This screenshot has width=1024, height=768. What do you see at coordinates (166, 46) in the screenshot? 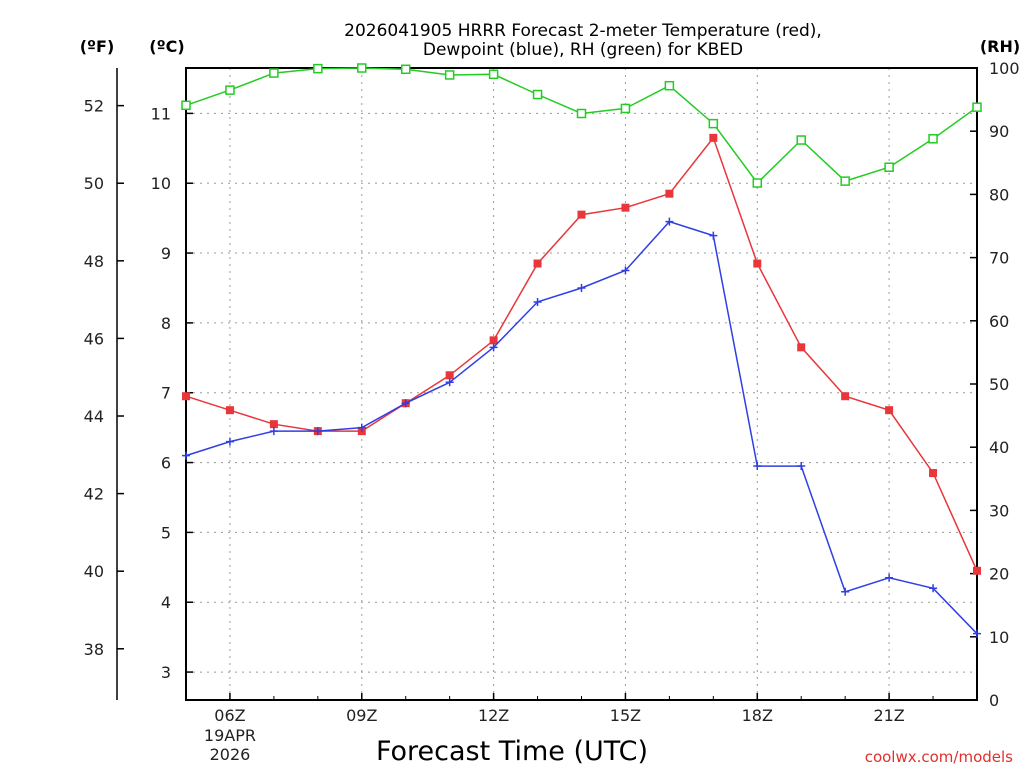
I see `celsius-unit-label: (ºC)` at bounding box center [166, 46].